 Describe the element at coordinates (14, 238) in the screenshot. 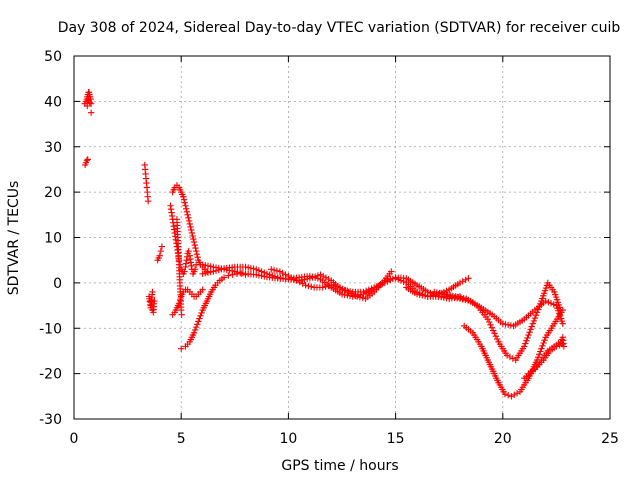

I see `y-axis-label: SDTVAR / TECUs` at that location.